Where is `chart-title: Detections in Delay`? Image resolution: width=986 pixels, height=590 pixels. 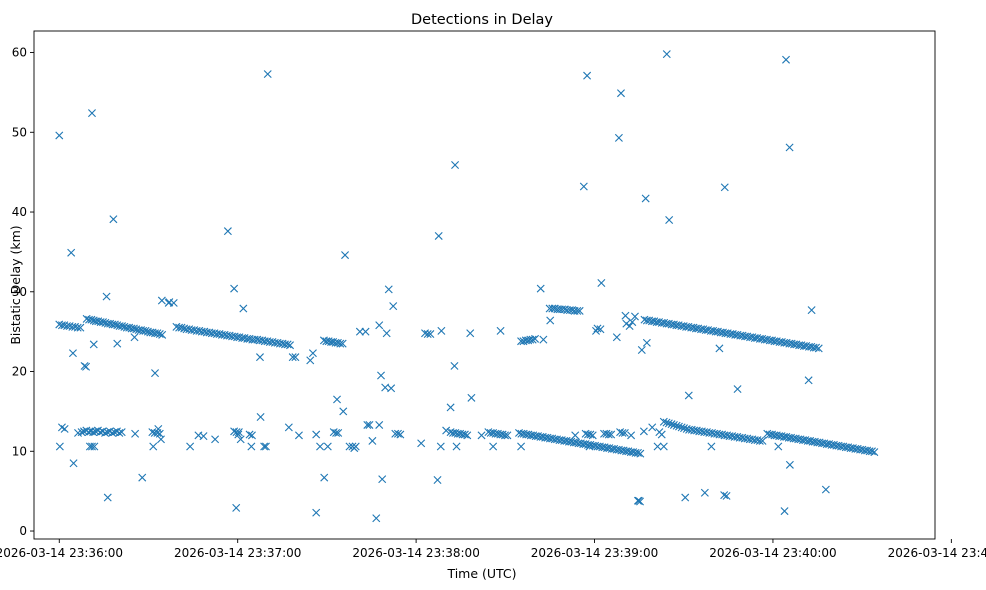
chart-title: Detections in Delay is located at coordinates (482, 20).